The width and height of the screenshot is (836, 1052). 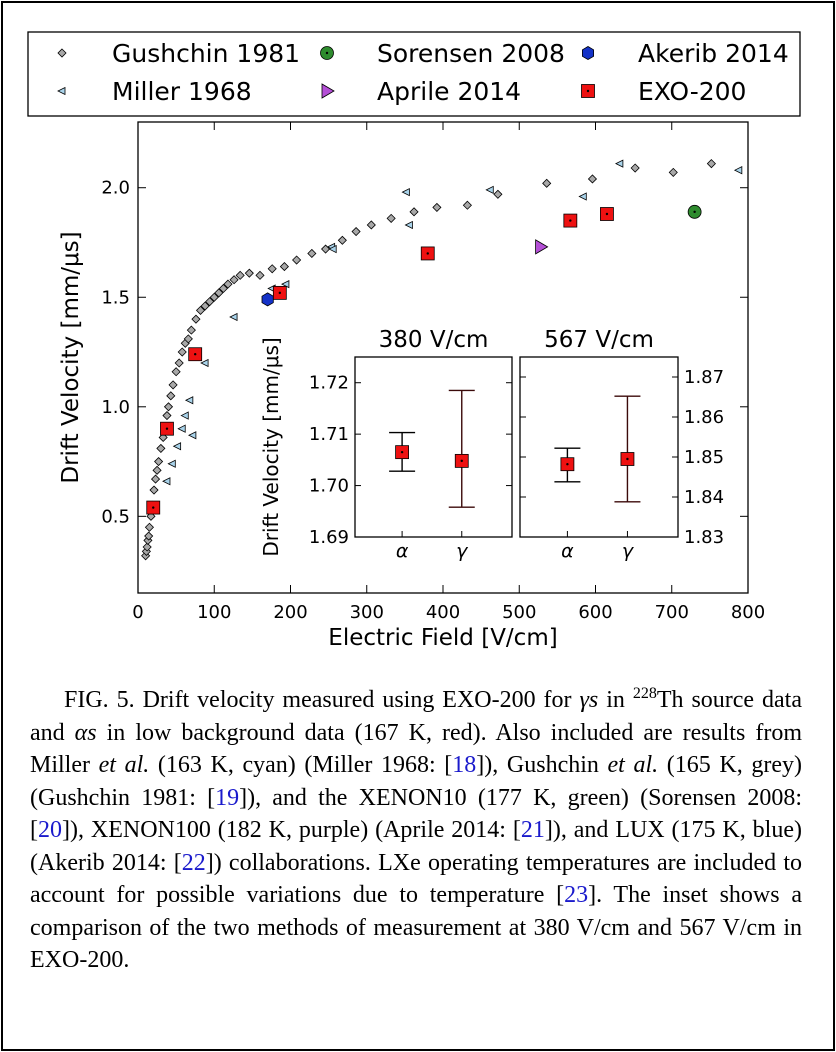 What do you see at coordinates (461, 461) in the screenshot?
I see `inset-data-point-dot` at bounding box center [461, 461].